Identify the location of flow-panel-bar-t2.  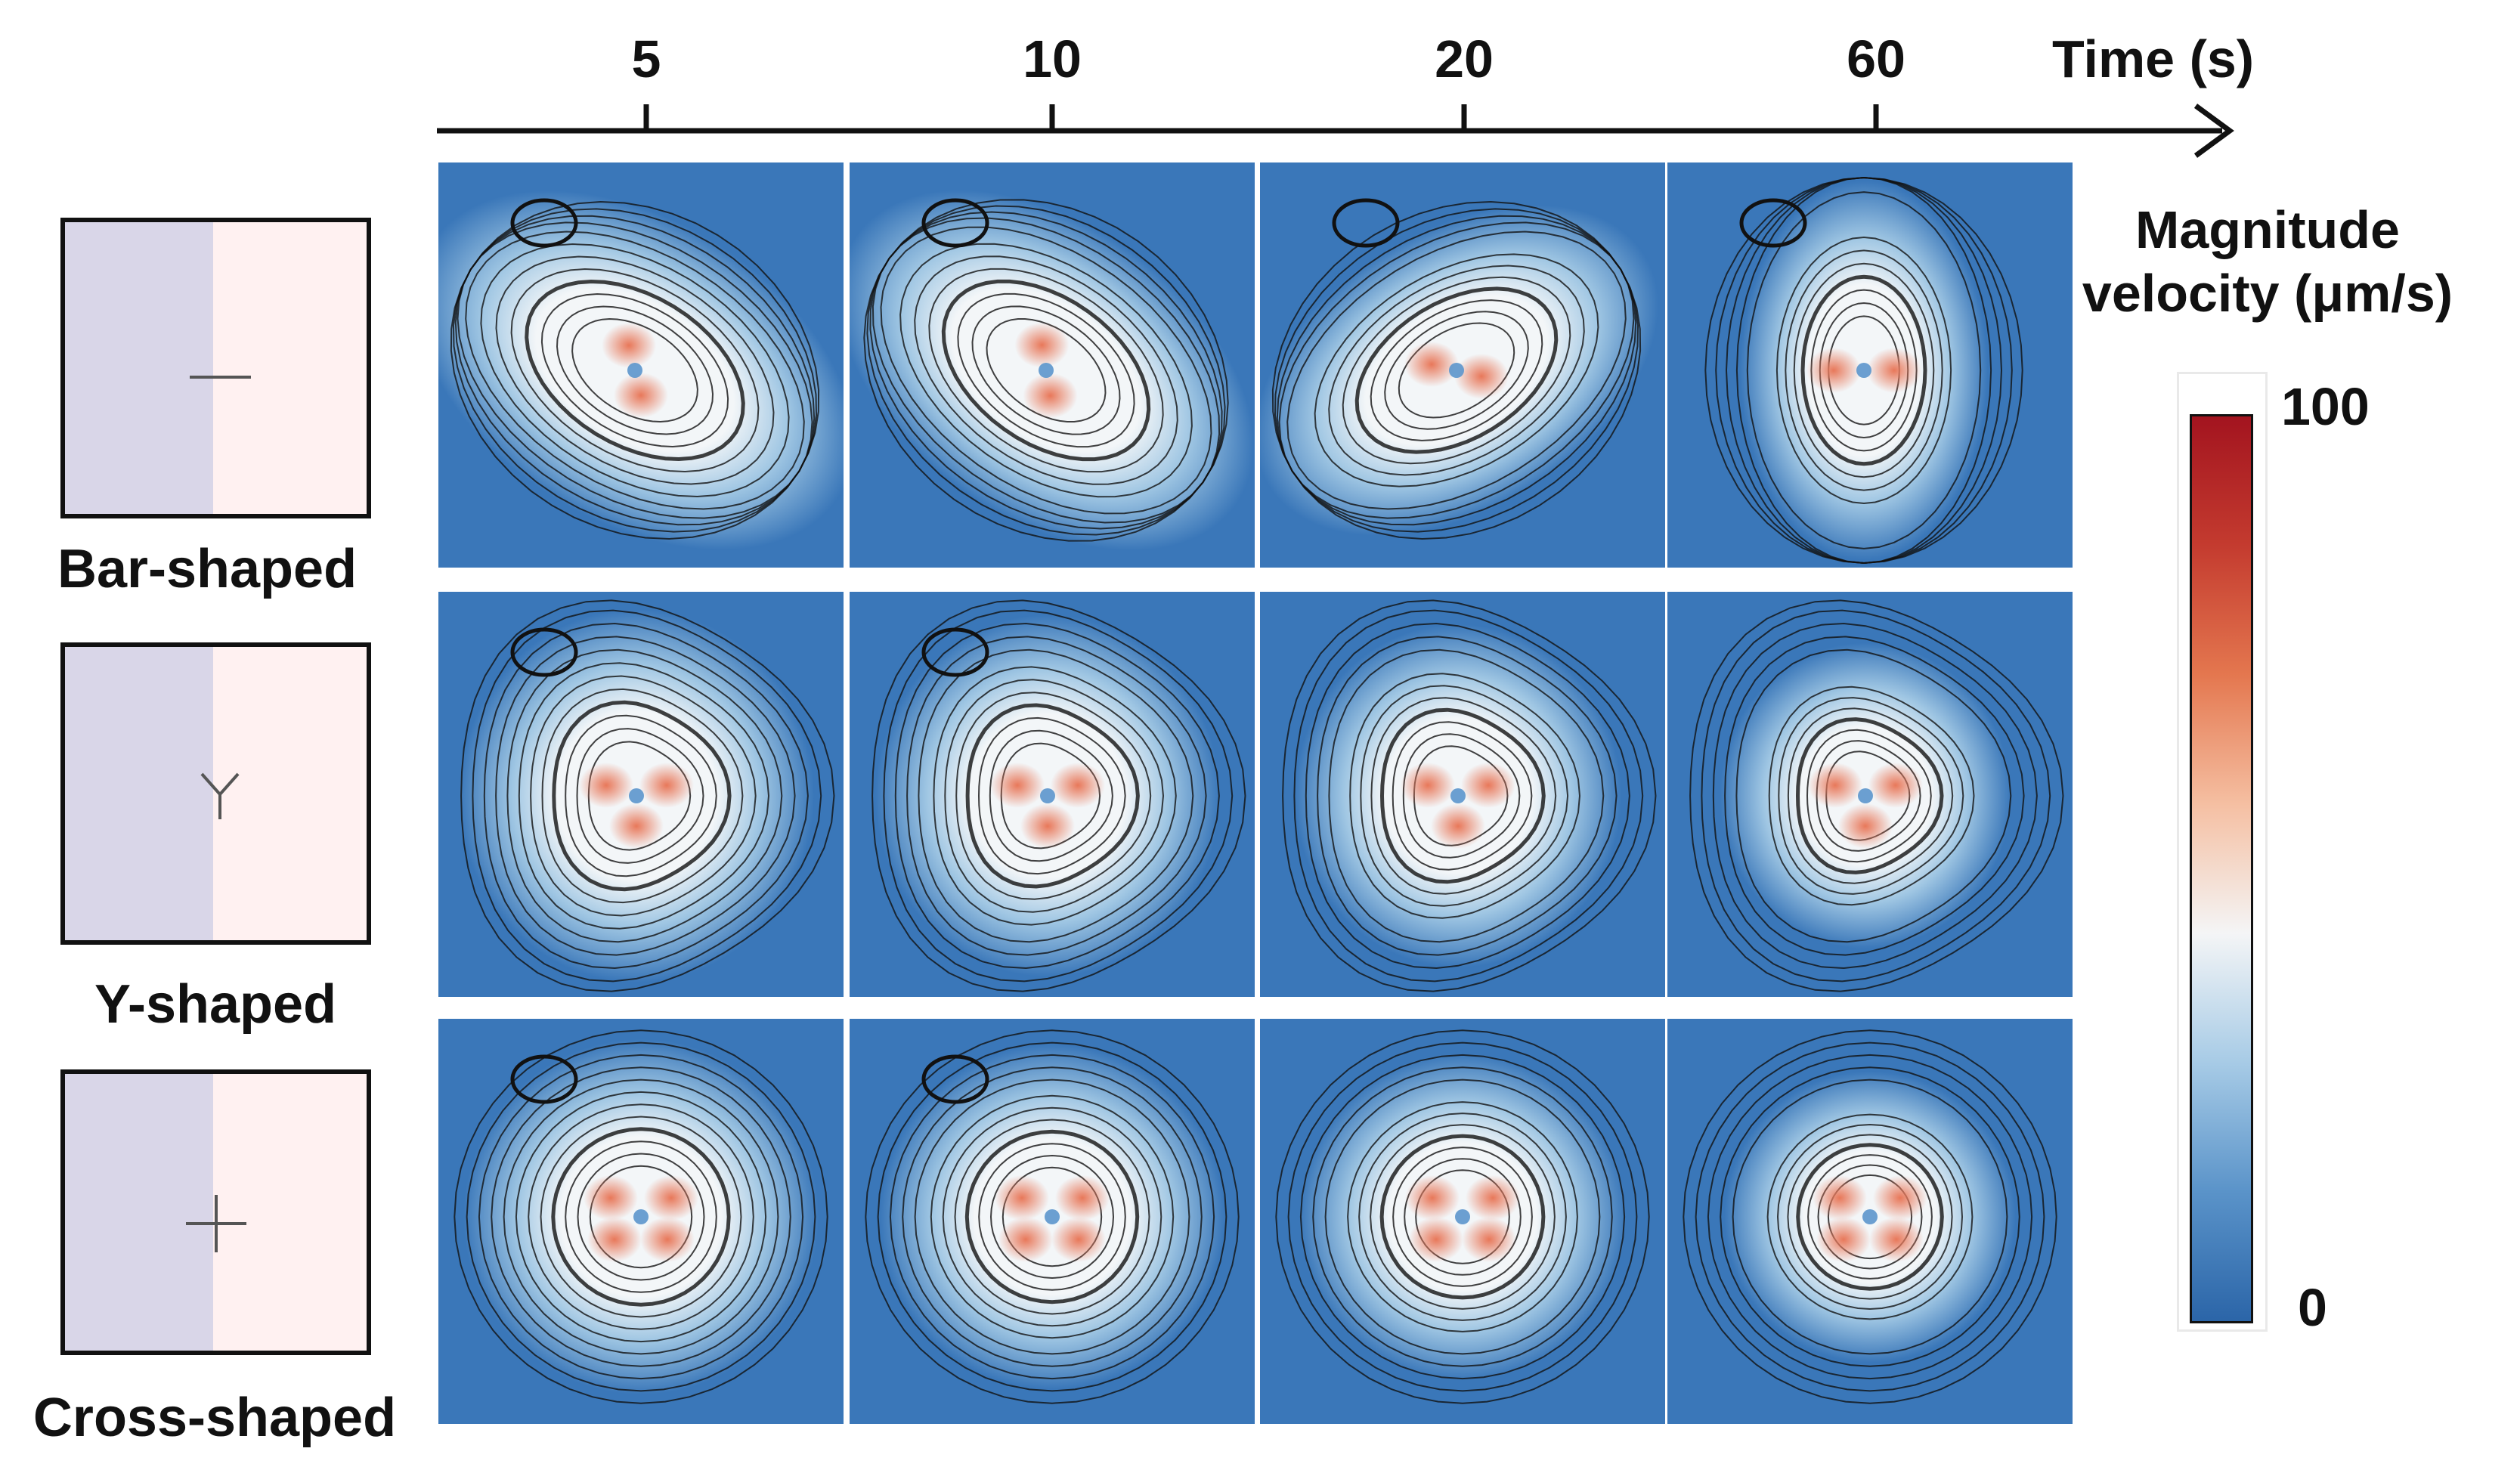
(1462, 365).